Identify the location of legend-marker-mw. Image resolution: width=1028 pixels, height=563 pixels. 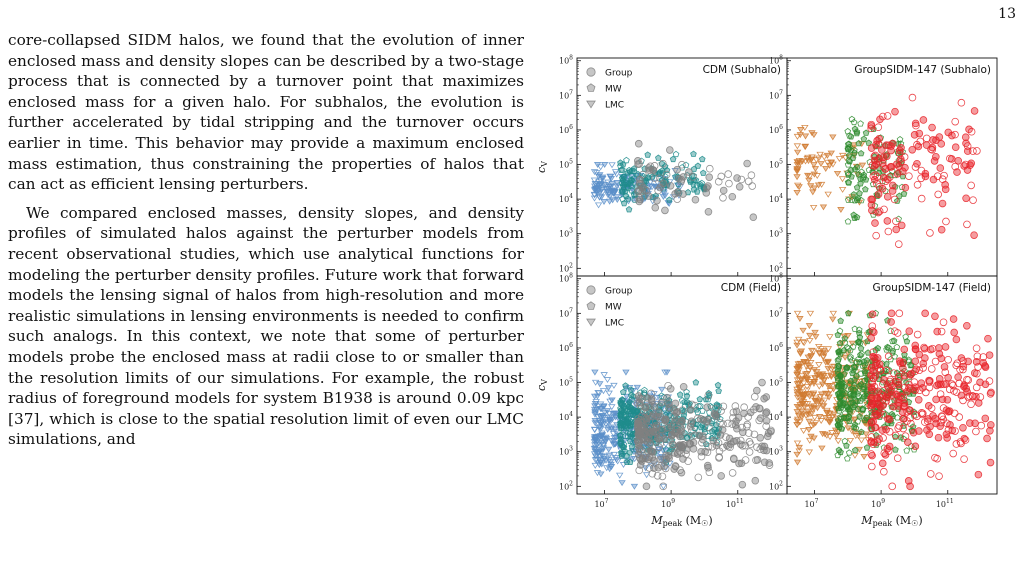
(591, 87).